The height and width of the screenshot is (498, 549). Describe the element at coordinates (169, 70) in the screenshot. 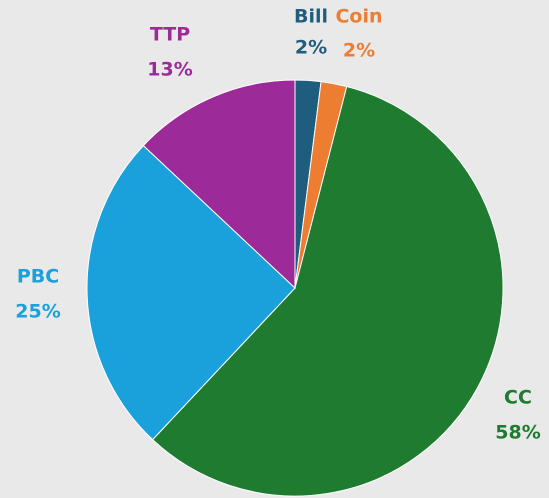

I see `slice-value-label: 13%` at that location.